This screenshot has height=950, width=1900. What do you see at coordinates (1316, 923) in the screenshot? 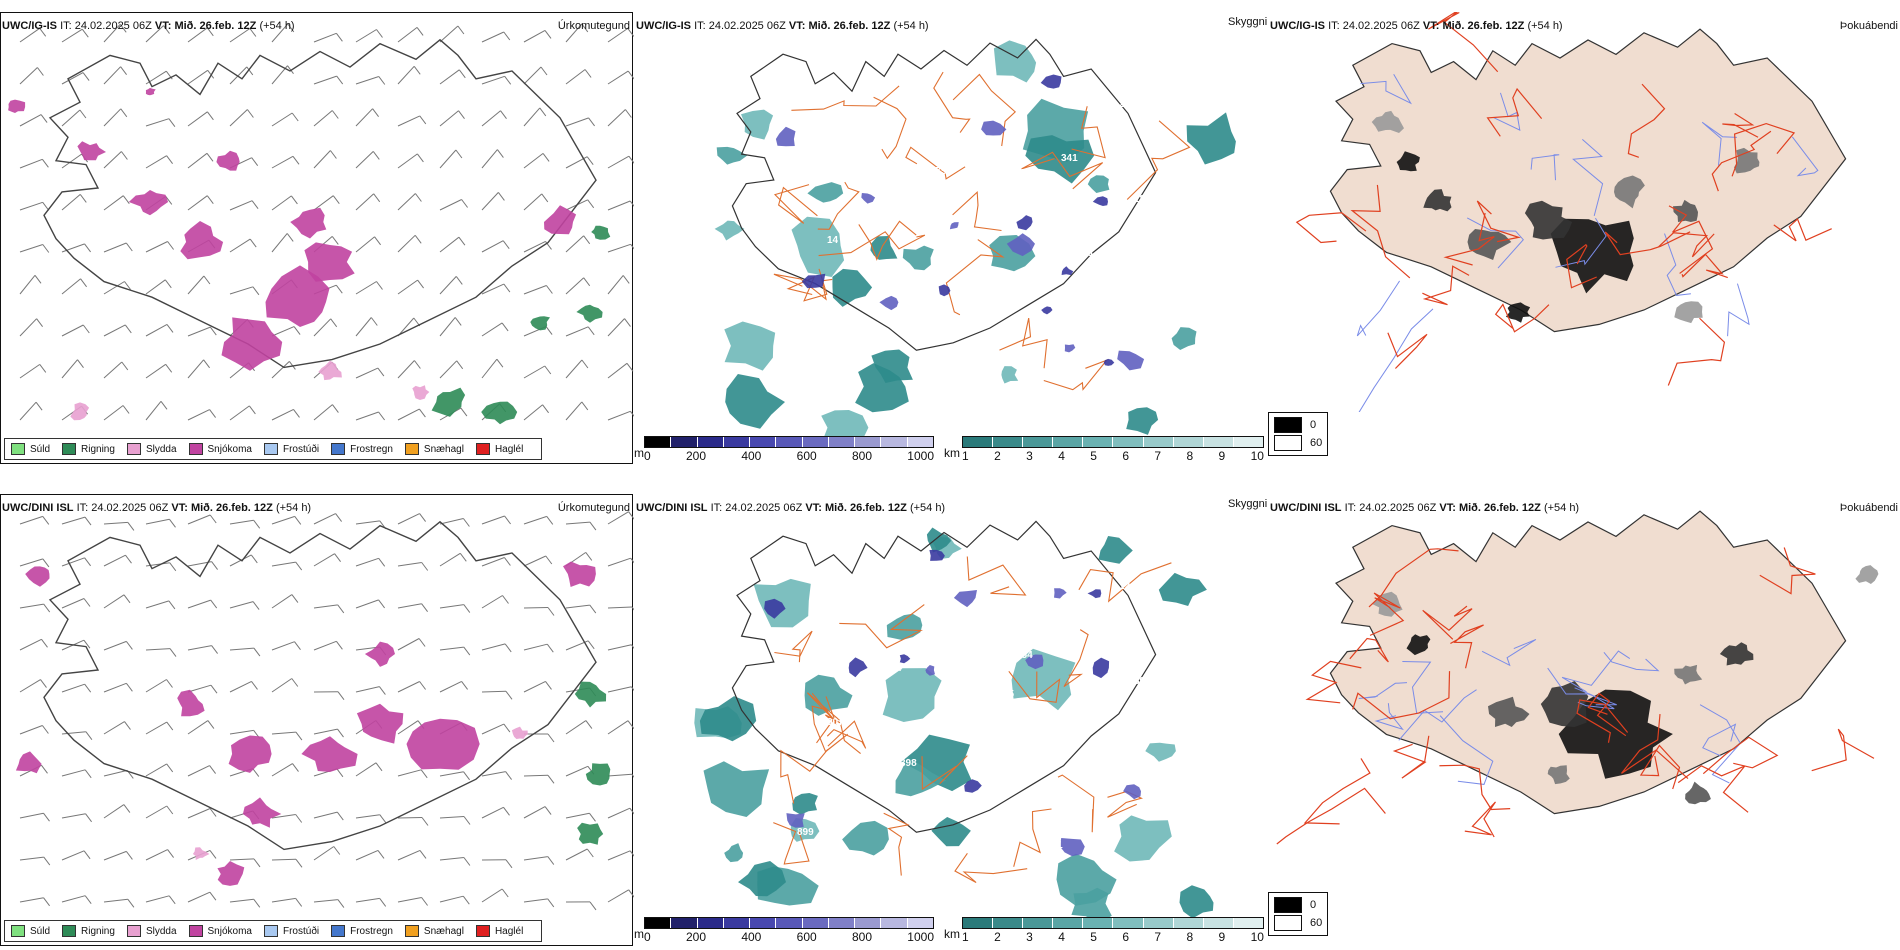
I see `fog-legend-label: 60` at bounding box center [1316, 923].